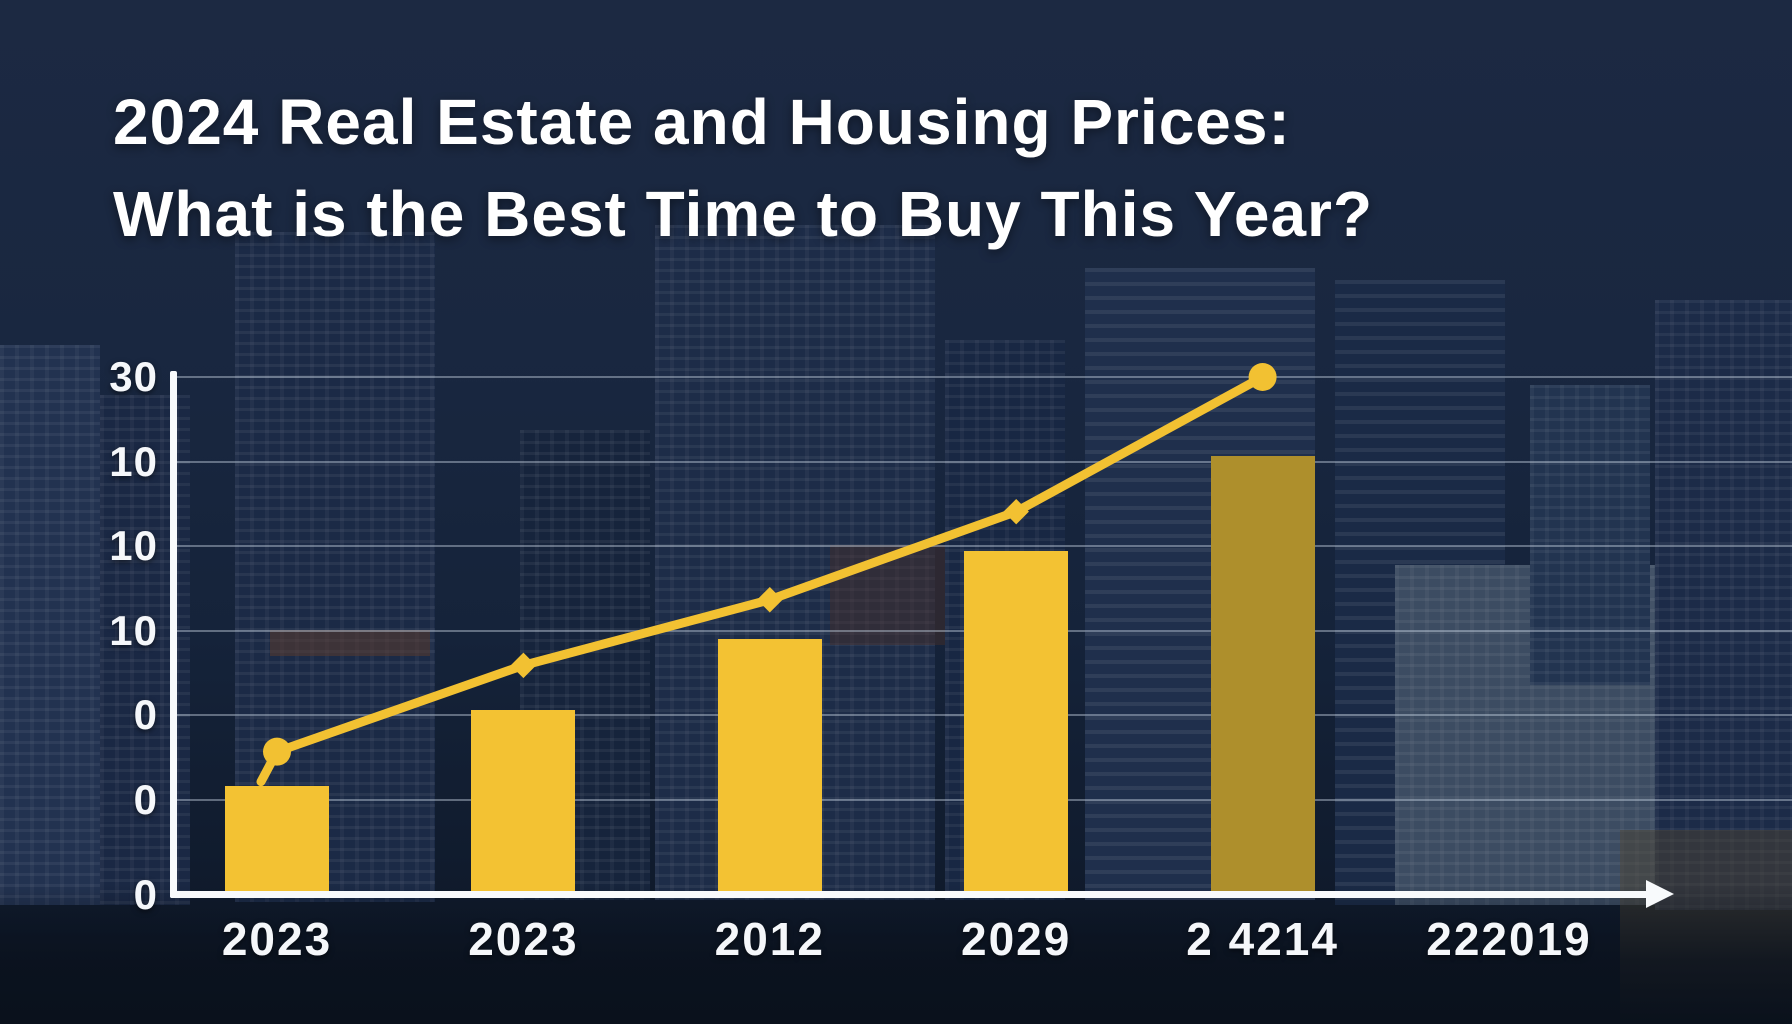  What do you see at coordinates (769, 939) in the screenshot?
I see `x-axis-tick-label: 2012` at bounding box center [769, 939].